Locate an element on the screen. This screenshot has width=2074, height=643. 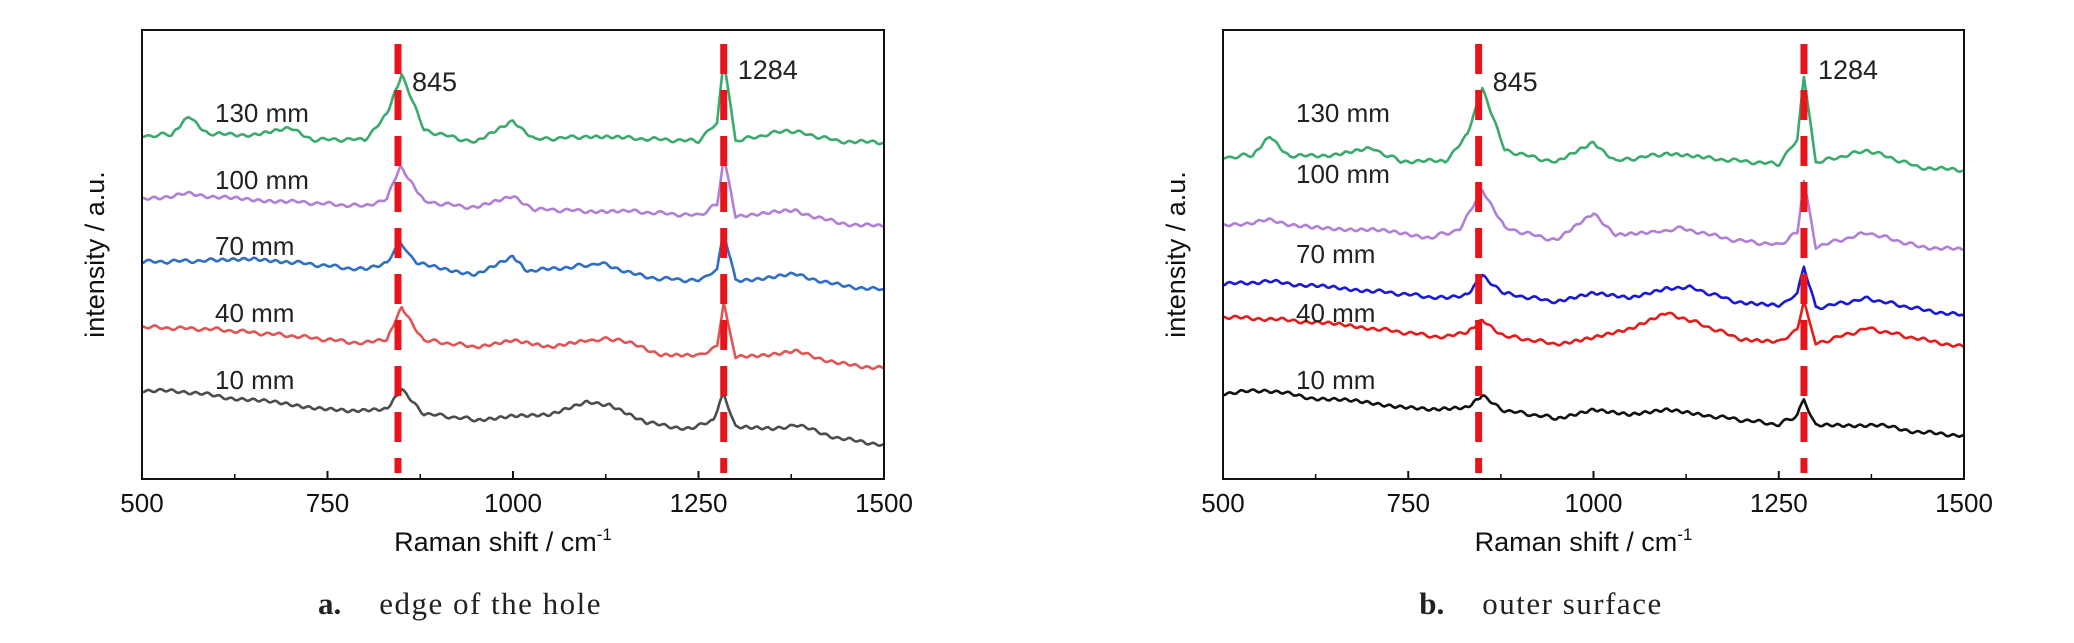
caption-letter: a. is located at coordinates (329, 603).